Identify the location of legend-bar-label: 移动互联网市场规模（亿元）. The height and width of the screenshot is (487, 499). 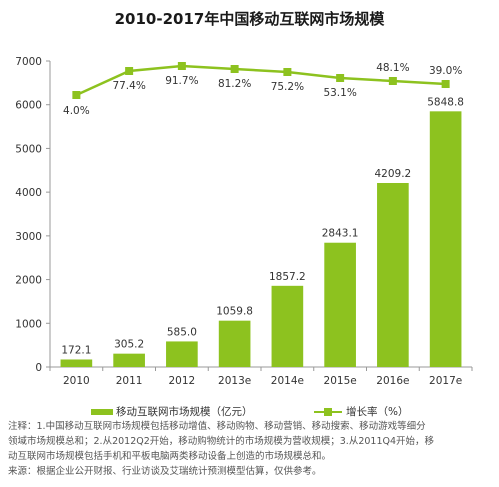
(184, 412).